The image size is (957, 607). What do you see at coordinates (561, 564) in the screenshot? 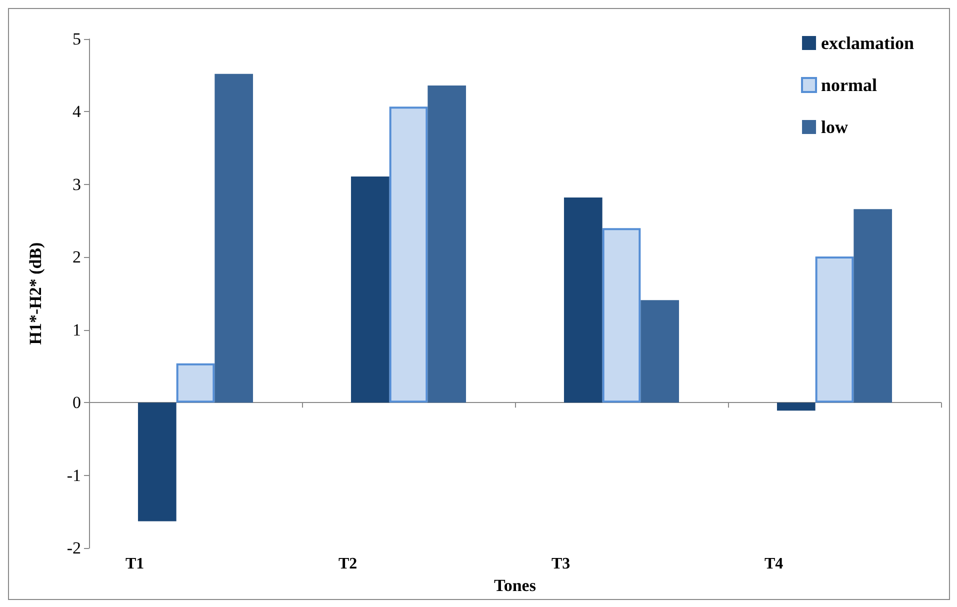
I see `x-tick-label: T3` at bounding box center [561, 564].